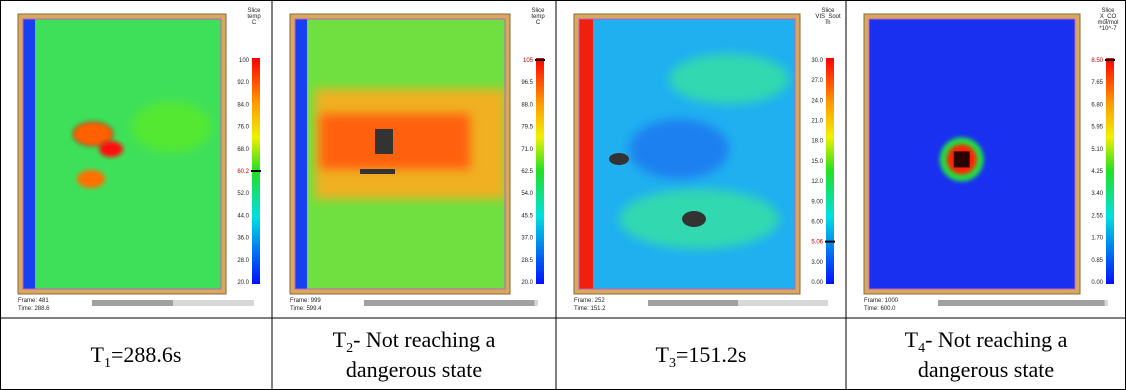  What do you see at coordinates (1097, 216) in the screenshot?
I see `colorbar-tick-label: 2.55` at bounding box center [1097, 216].